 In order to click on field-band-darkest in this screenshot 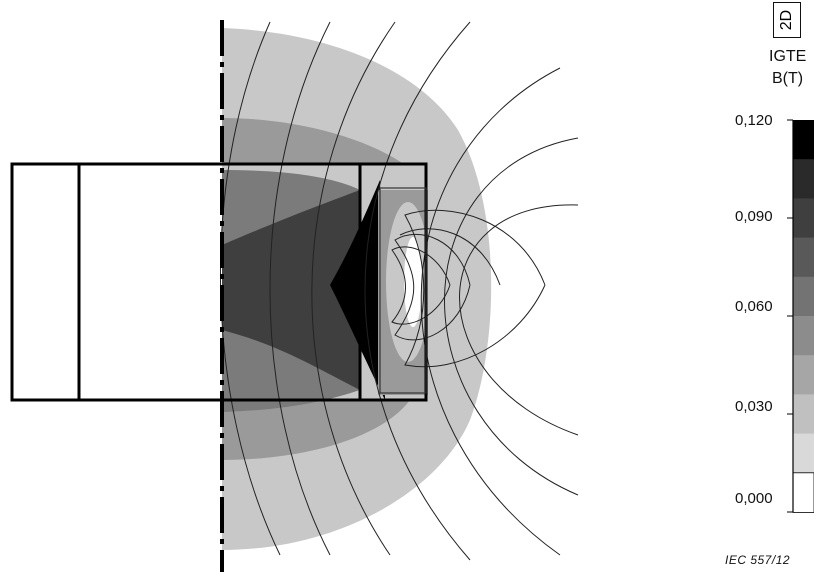, I will do `click(357, 290)`.